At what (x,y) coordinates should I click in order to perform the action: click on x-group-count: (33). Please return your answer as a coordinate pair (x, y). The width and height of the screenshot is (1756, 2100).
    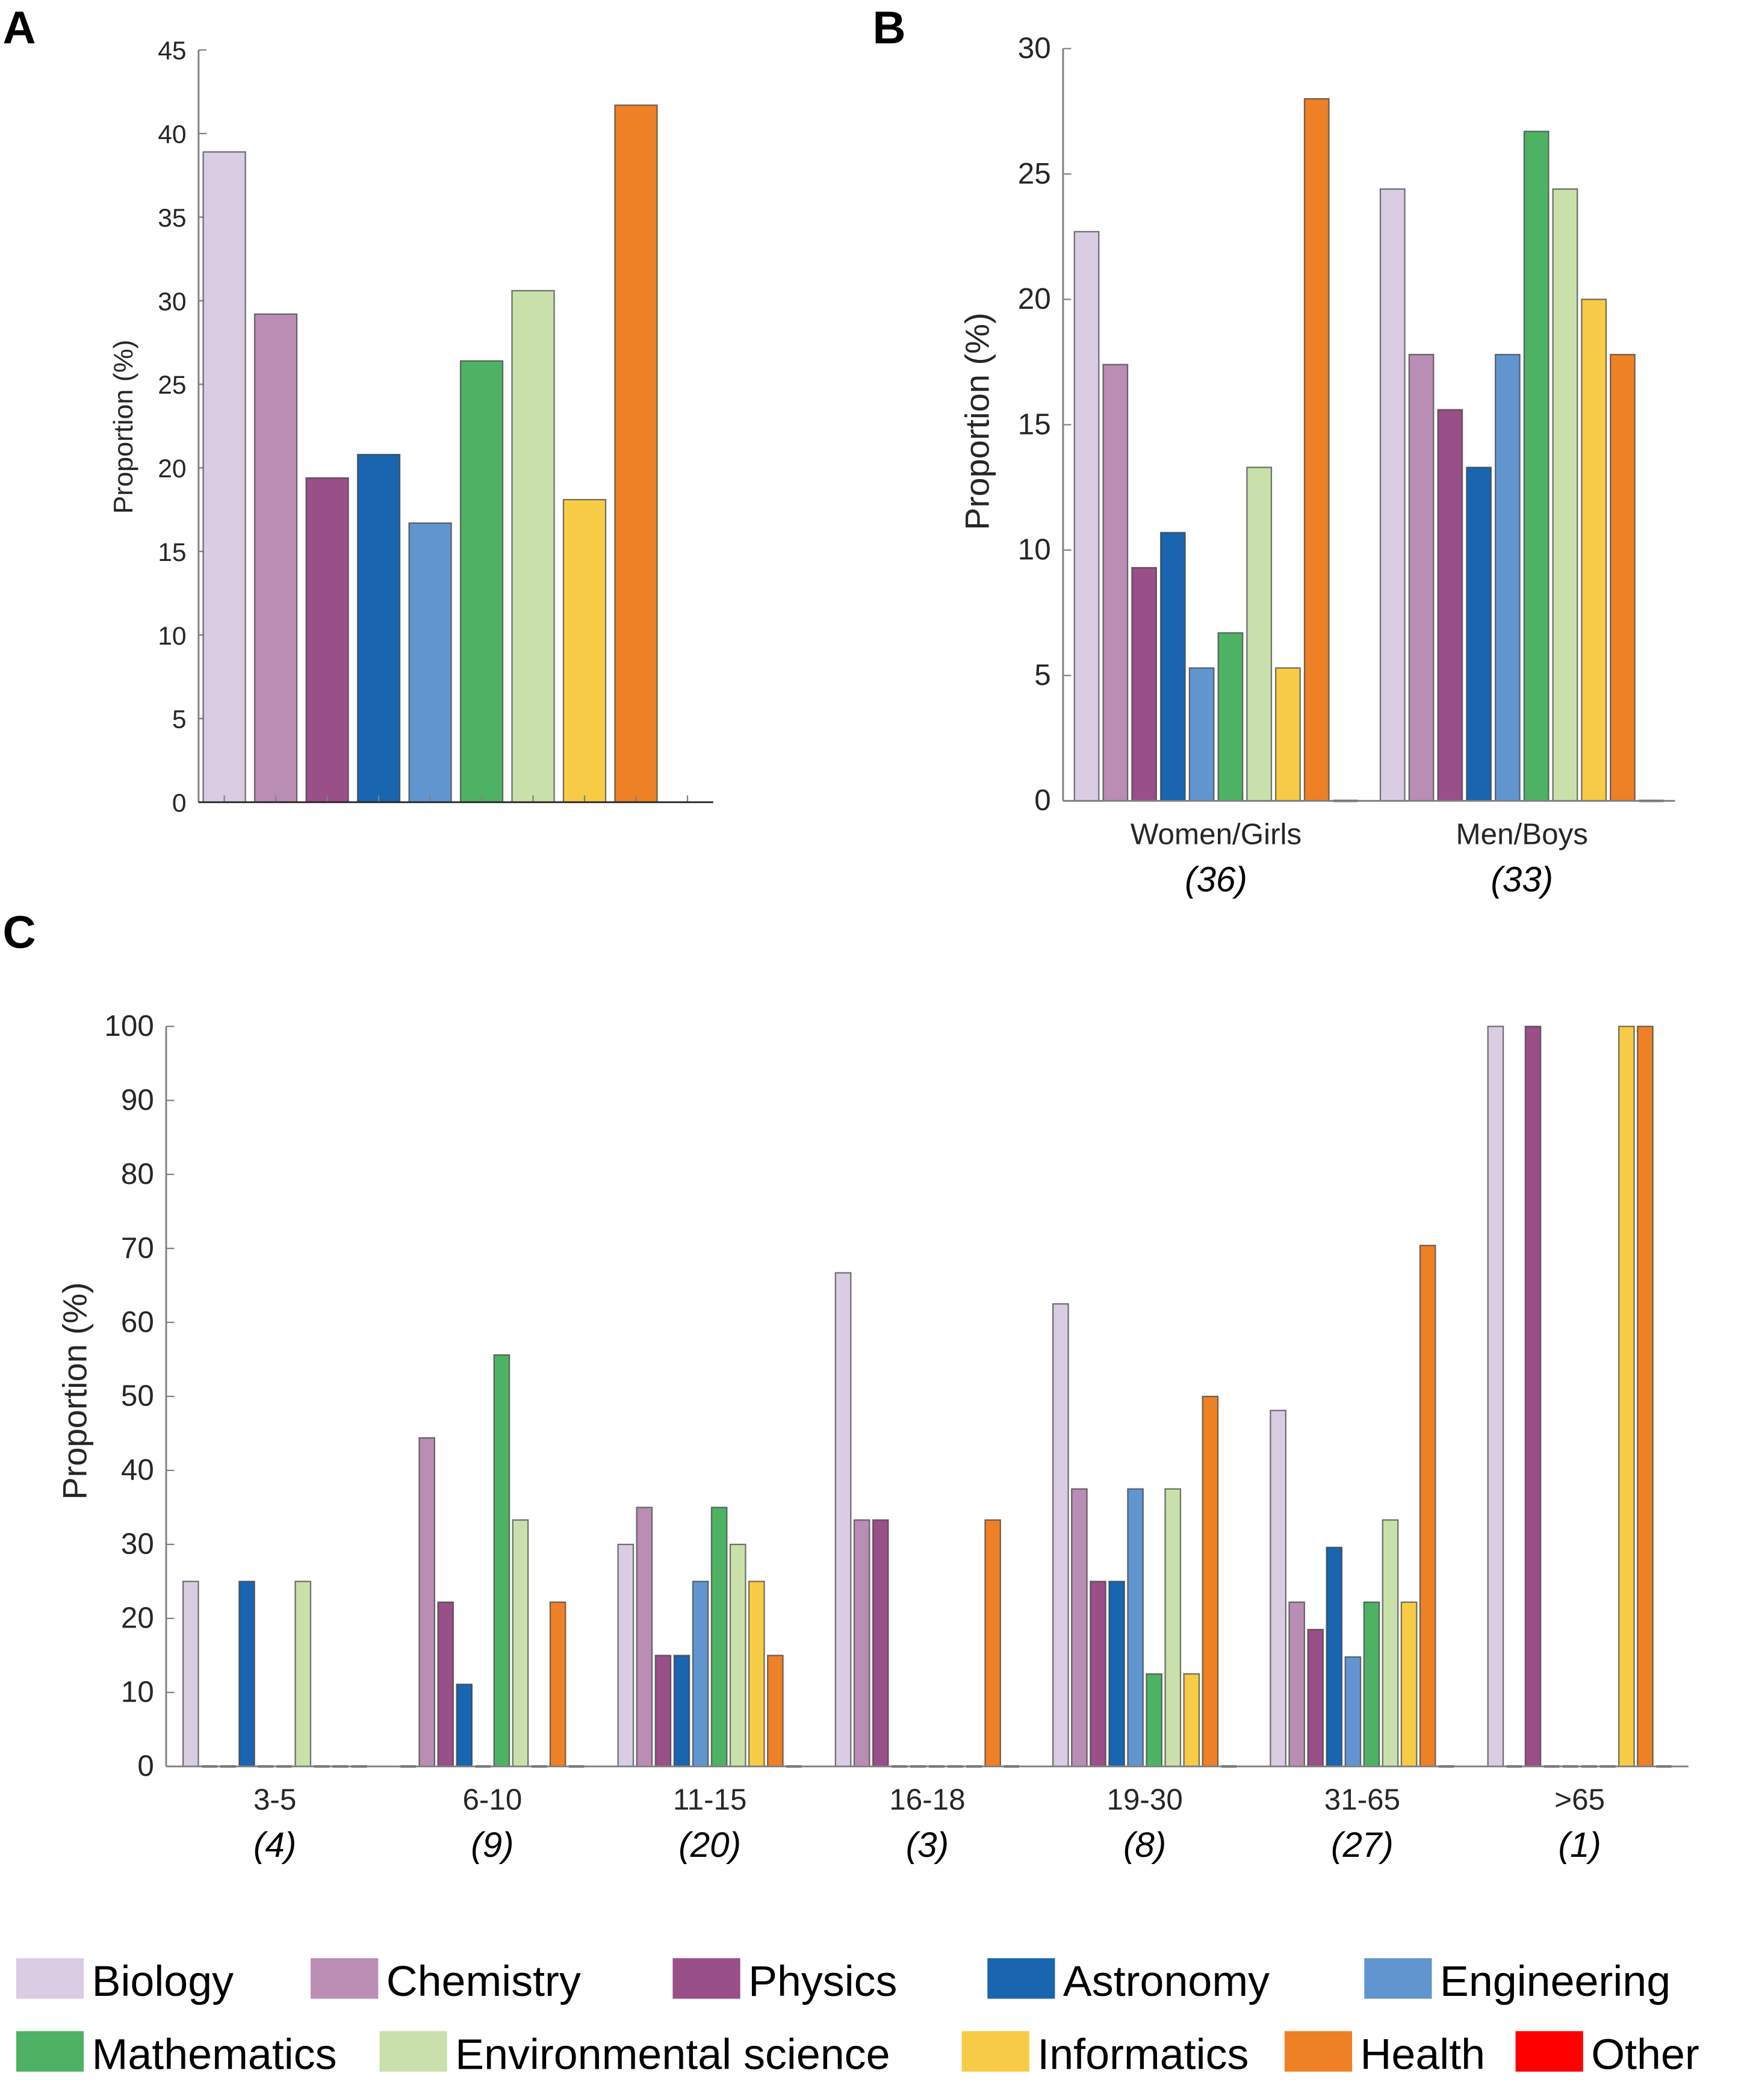
    Looking at the image, I should click on (1522, 879).